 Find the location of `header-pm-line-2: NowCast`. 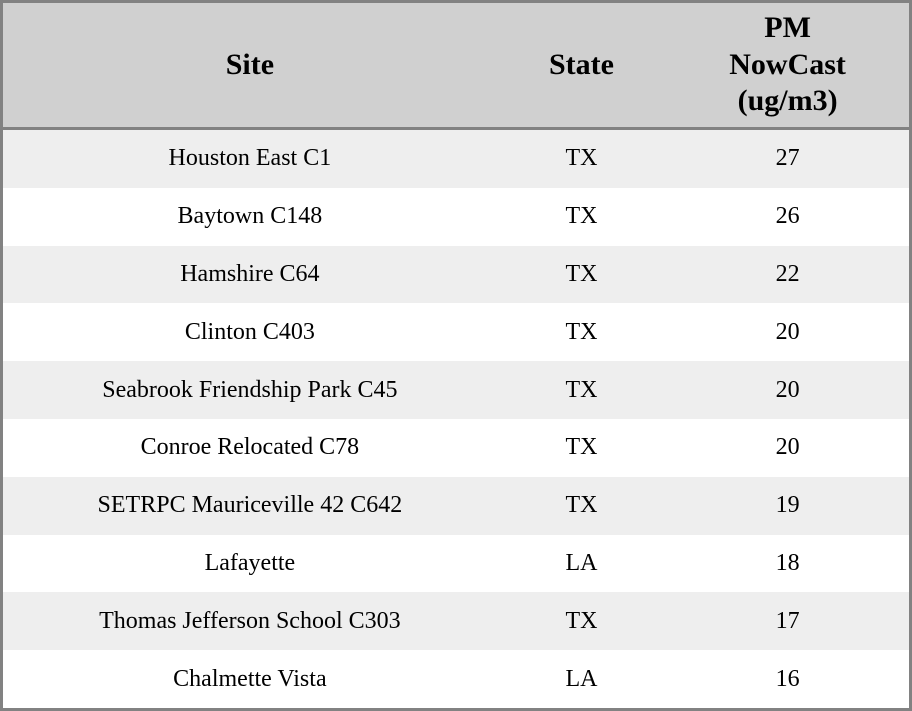

header-pm-line-2: NowCast is located at coordinates (787, 64).